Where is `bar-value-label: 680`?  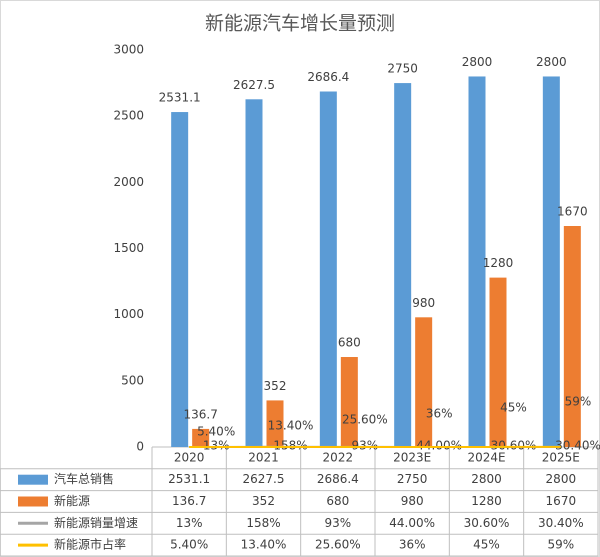
bar-value-label: 680 is located at coordinates (349, 343).